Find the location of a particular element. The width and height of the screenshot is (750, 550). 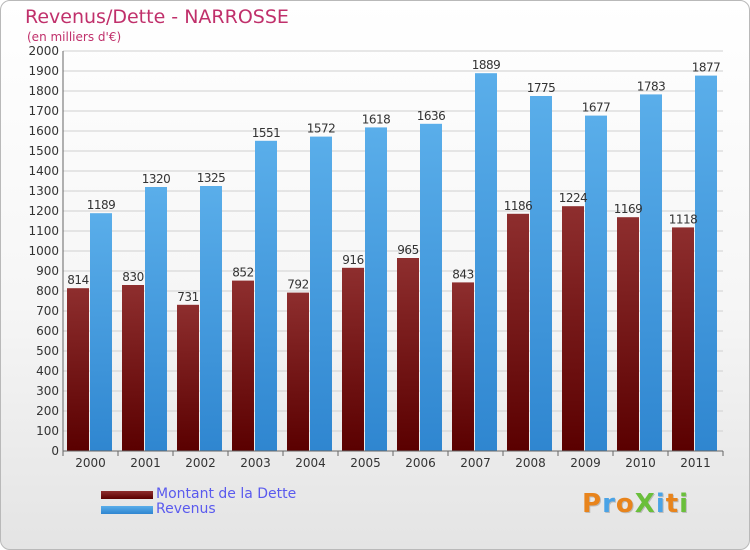

y-tick-label: 1400 is located at coordinates (43, 171).